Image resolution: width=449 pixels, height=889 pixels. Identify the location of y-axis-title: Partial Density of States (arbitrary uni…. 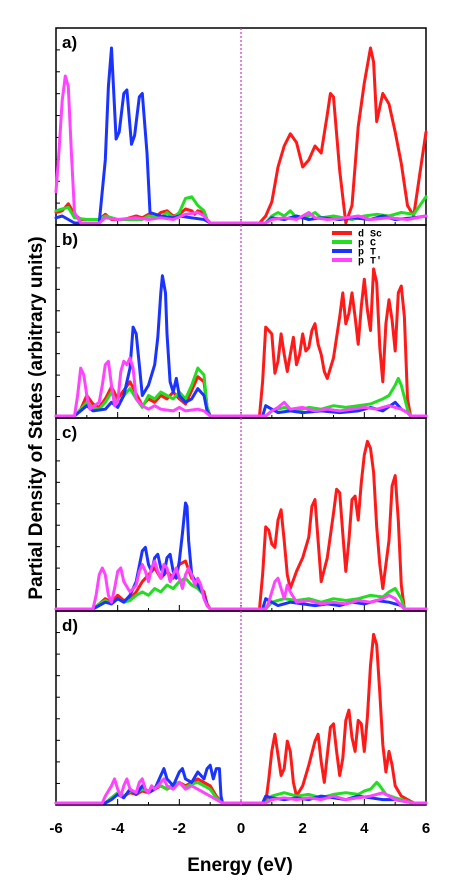
(36, 417).